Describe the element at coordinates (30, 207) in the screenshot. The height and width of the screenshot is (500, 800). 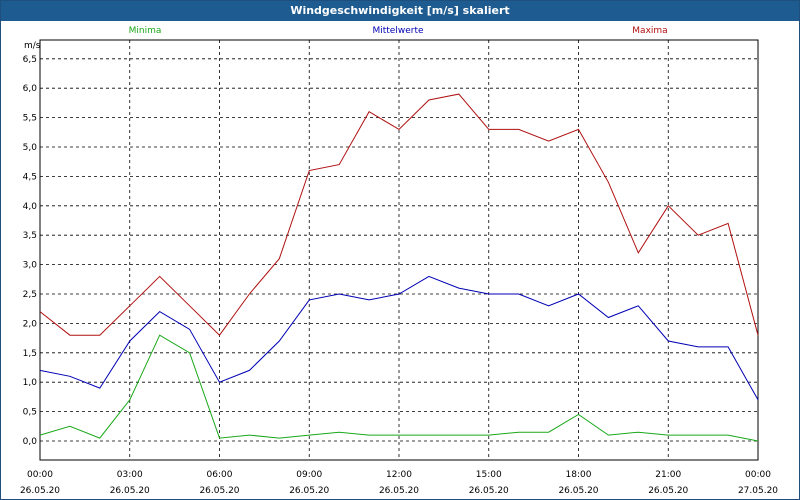
I see `y-tick-label: 4,0` at that location.